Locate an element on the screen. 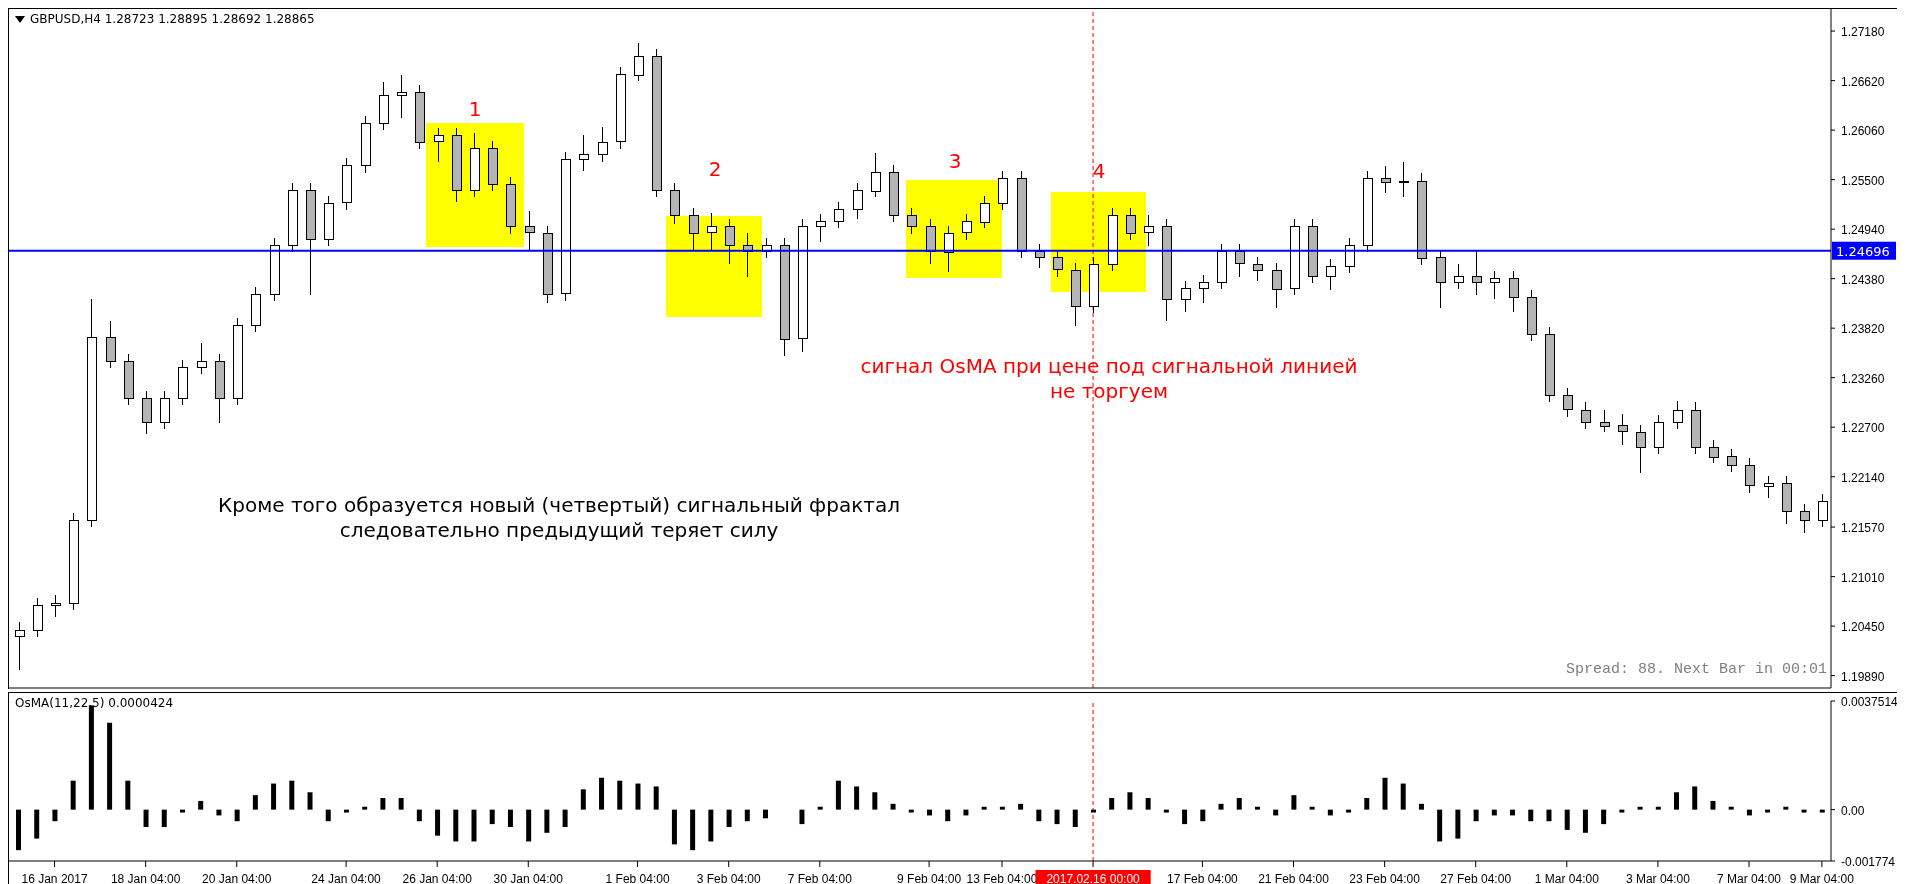 The height and width of the screenshot is (884, 1910). y-tick-label: 1.20450 is located at coordinates (1863, 627).